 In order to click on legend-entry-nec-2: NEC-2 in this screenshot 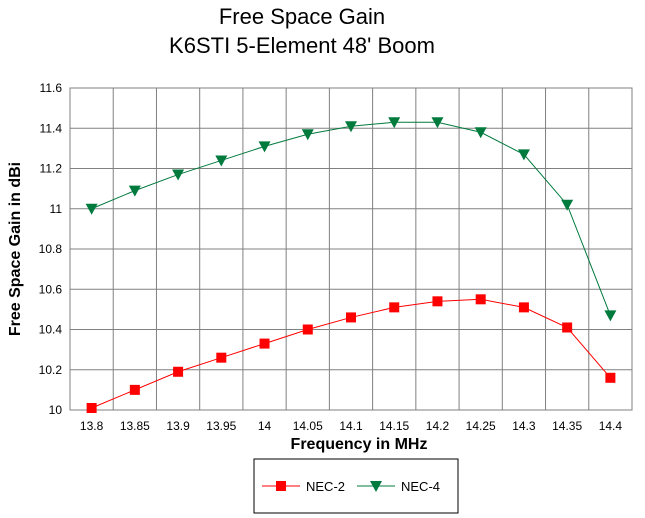, I will do `click(303, 486)`.